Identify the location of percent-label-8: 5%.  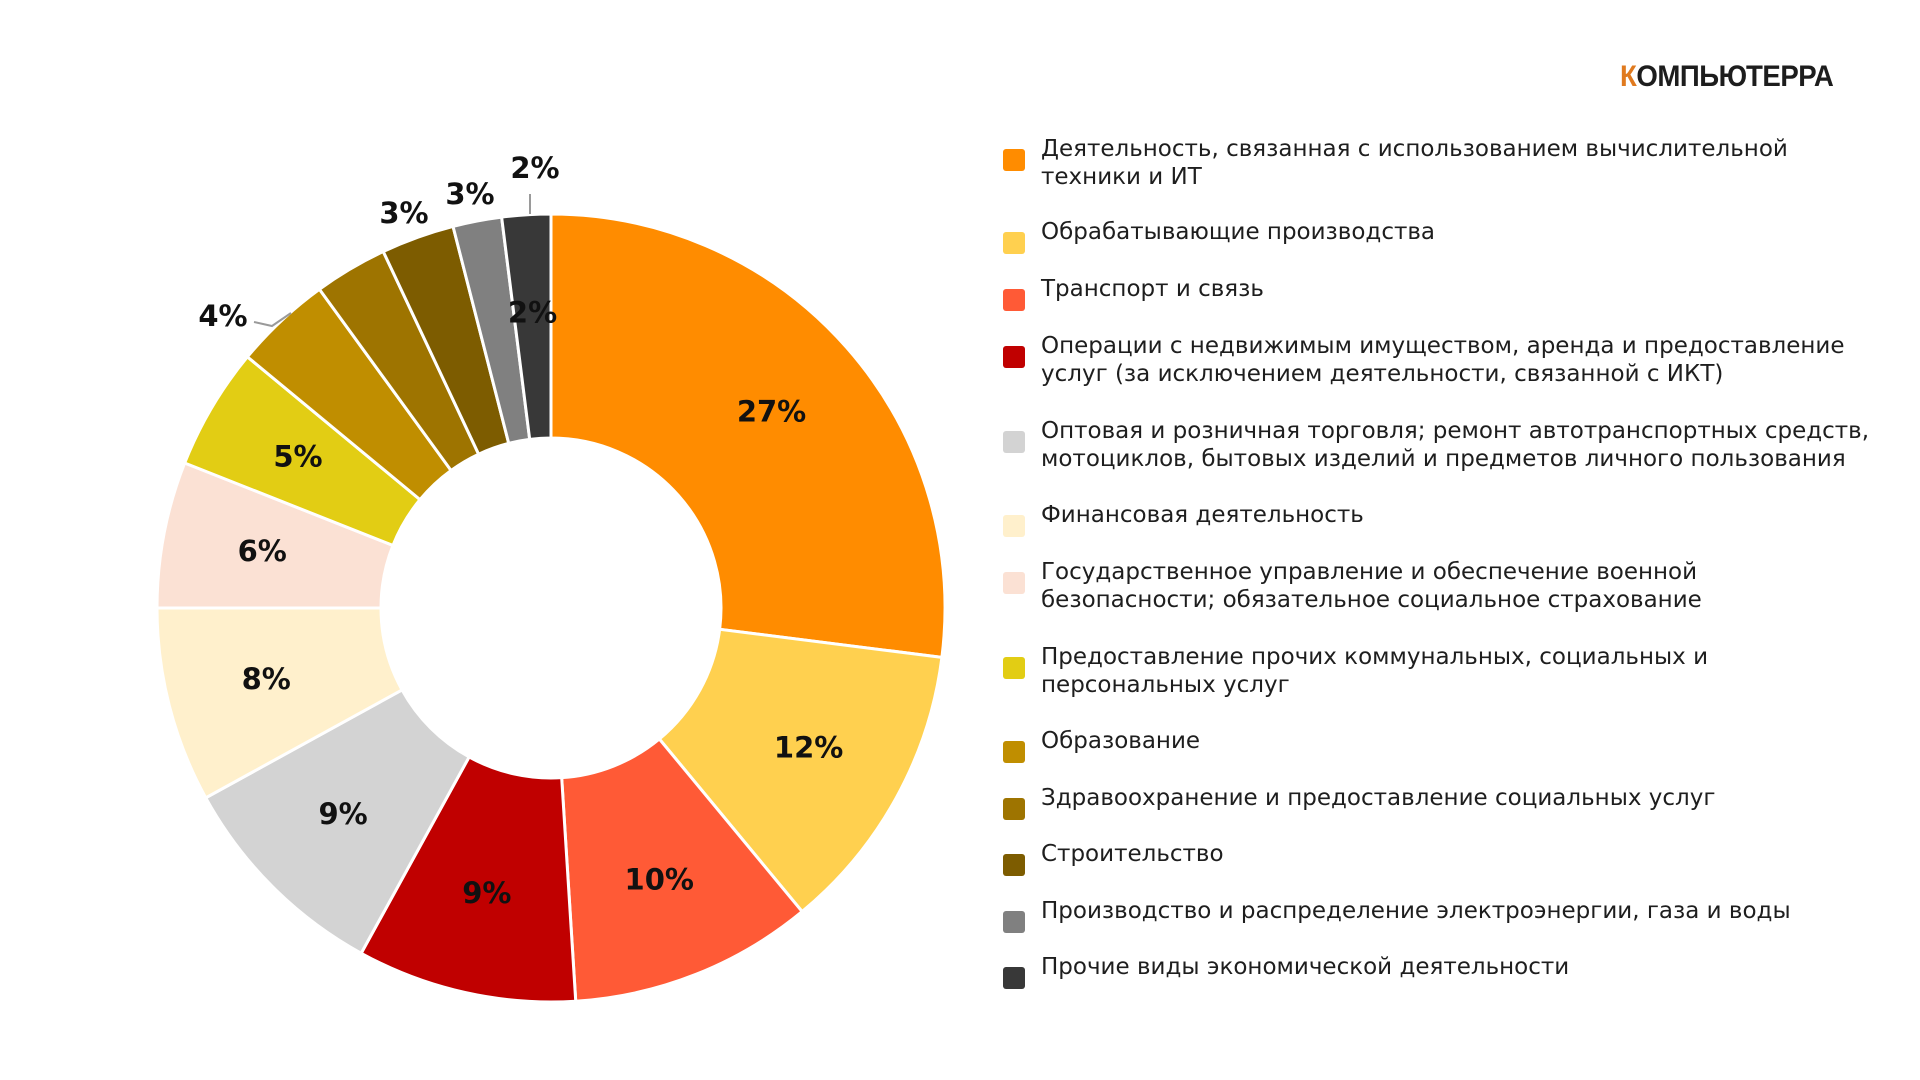
(297, 456).